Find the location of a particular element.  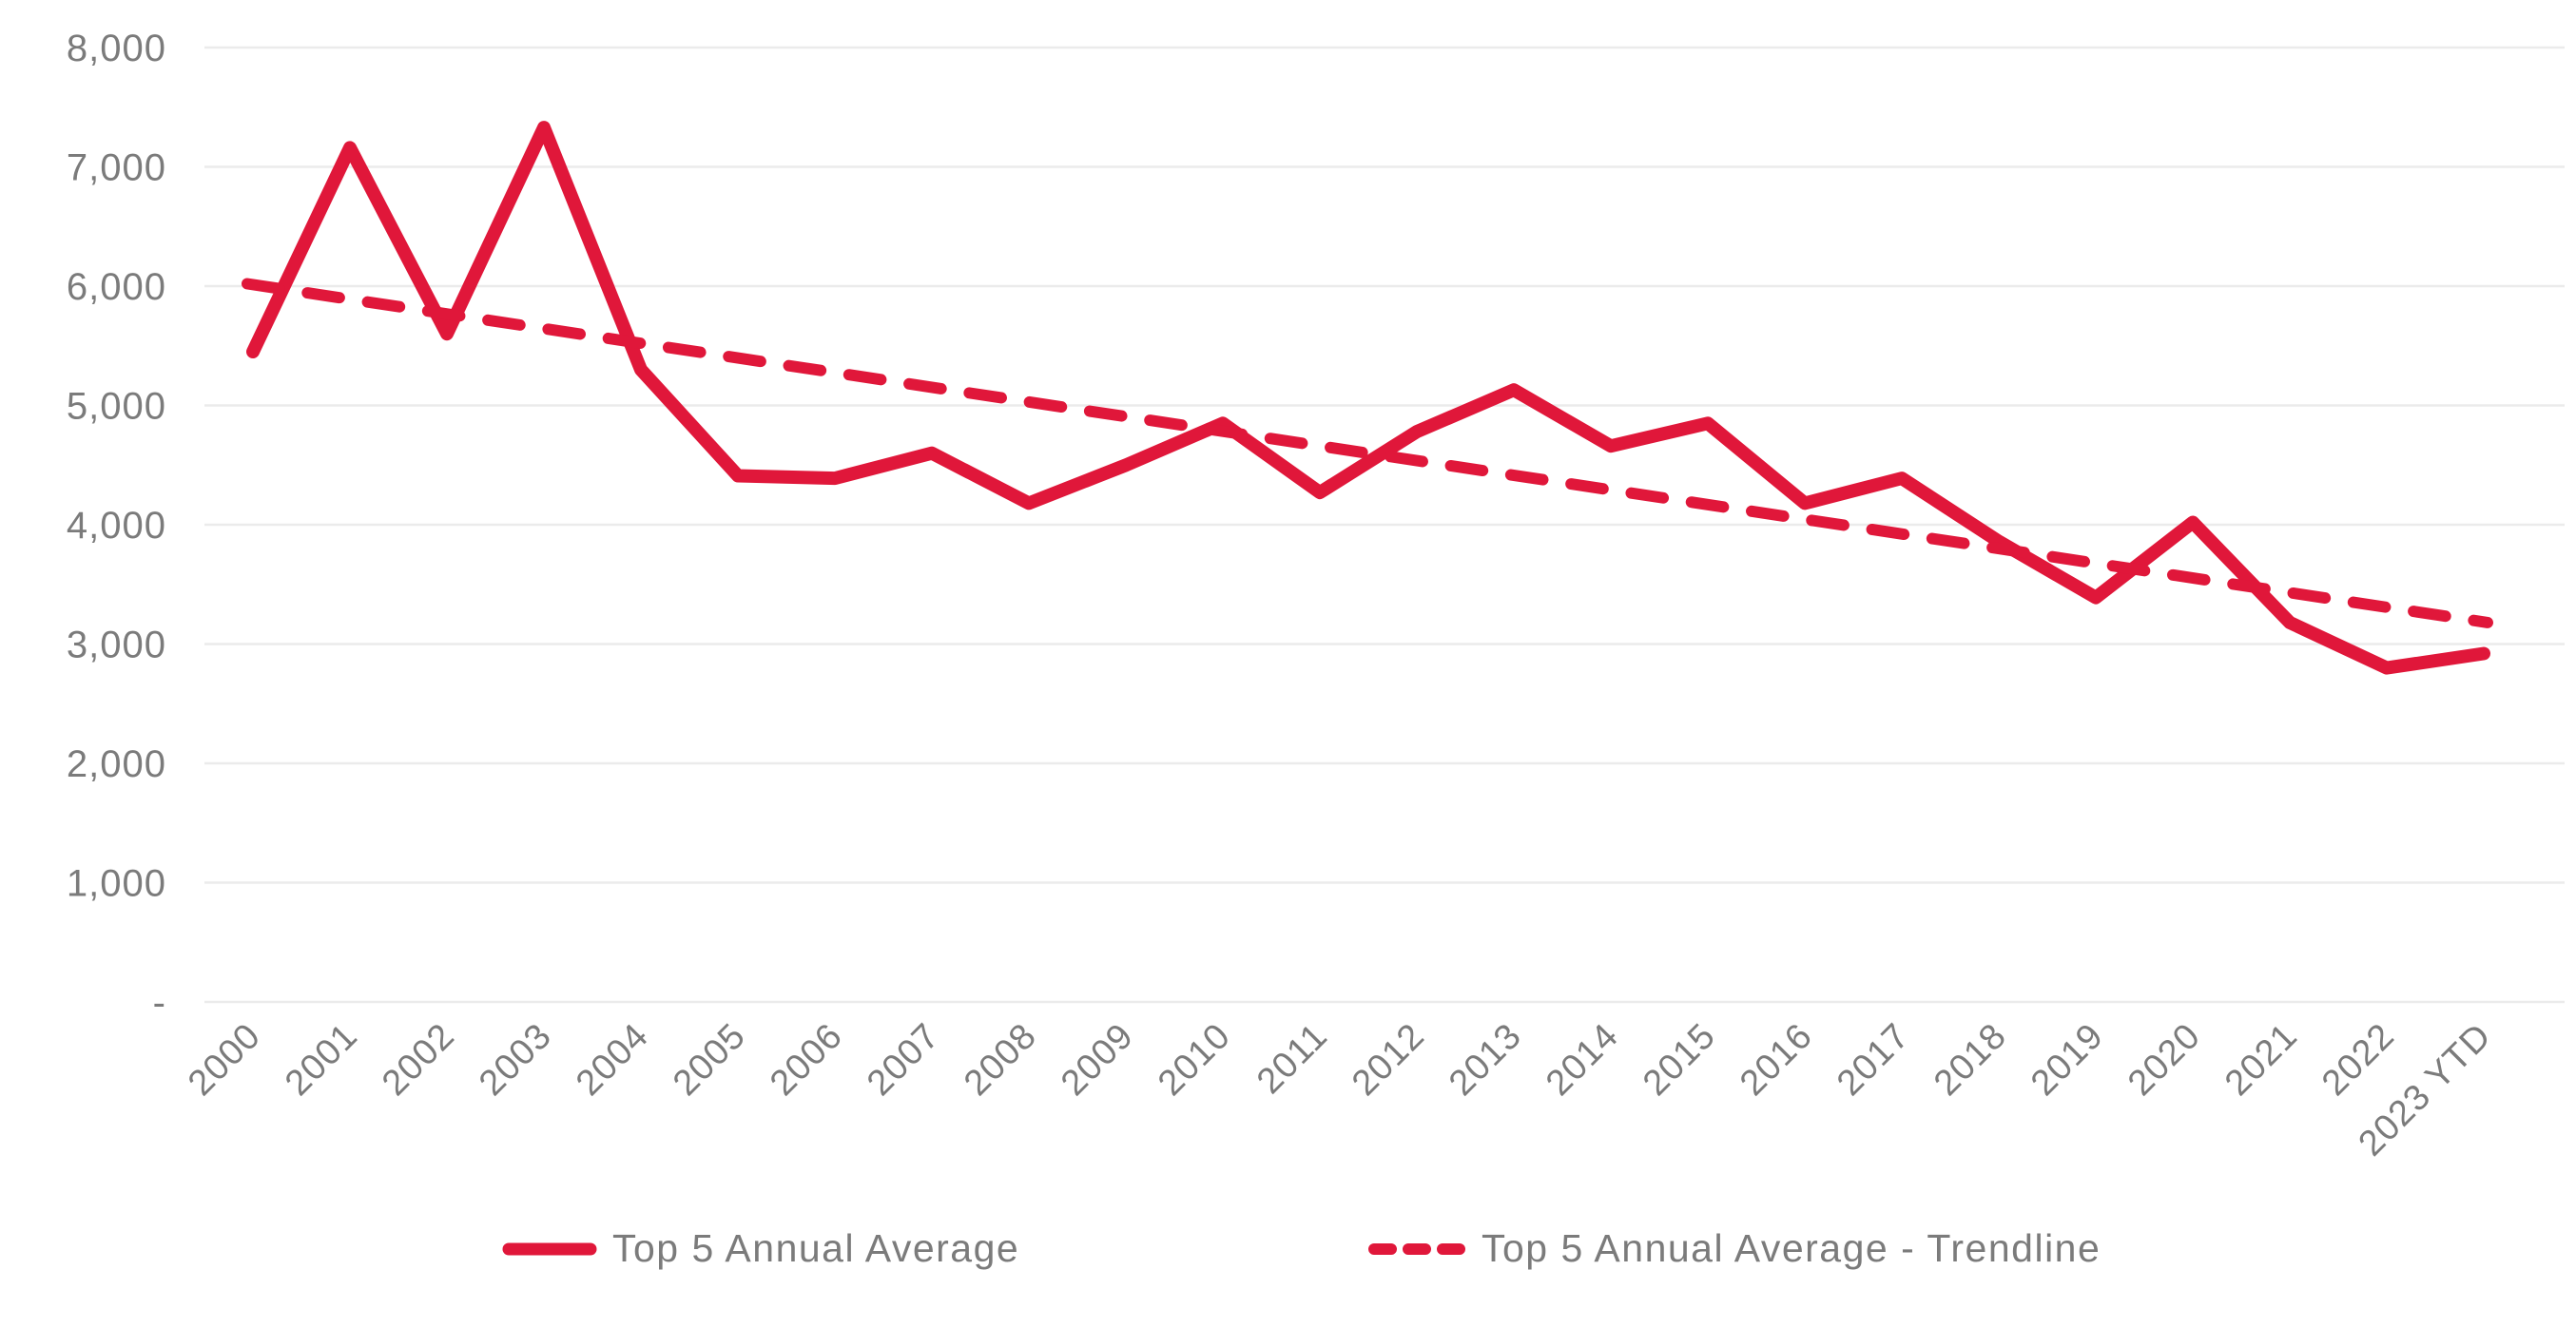

x-axis-label: 2018 is located at coordinates (1970, 1060).